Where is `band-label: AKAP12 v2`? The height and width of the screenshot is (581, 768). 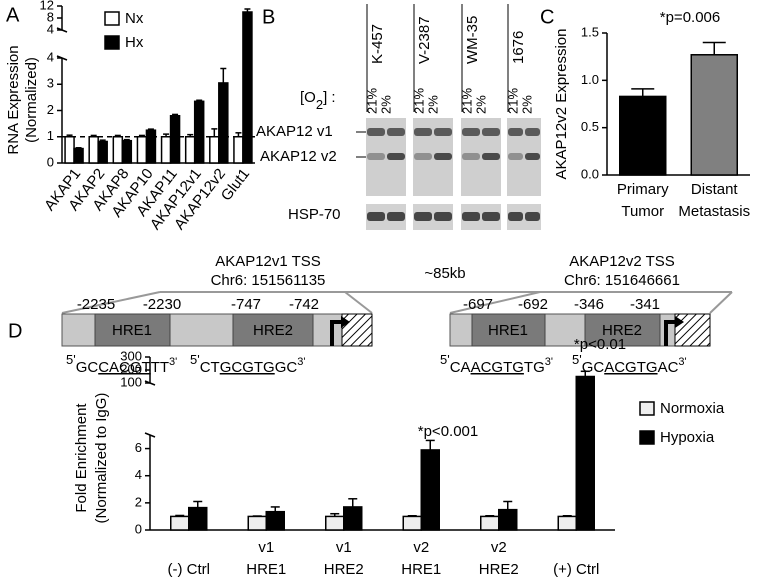 band-label: AKAP12 v2 is located at coordinates (298, 156).